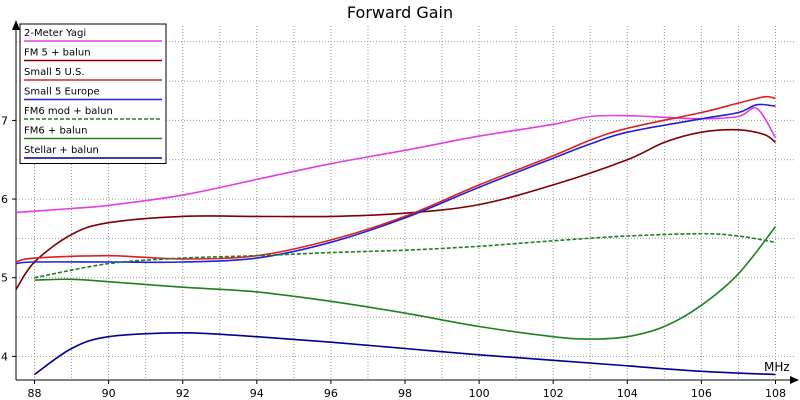 Image resolution: width=800 pixels, height=400 pixels. I want to click on legend-label: Small 5 Europe, so click(62, 92).